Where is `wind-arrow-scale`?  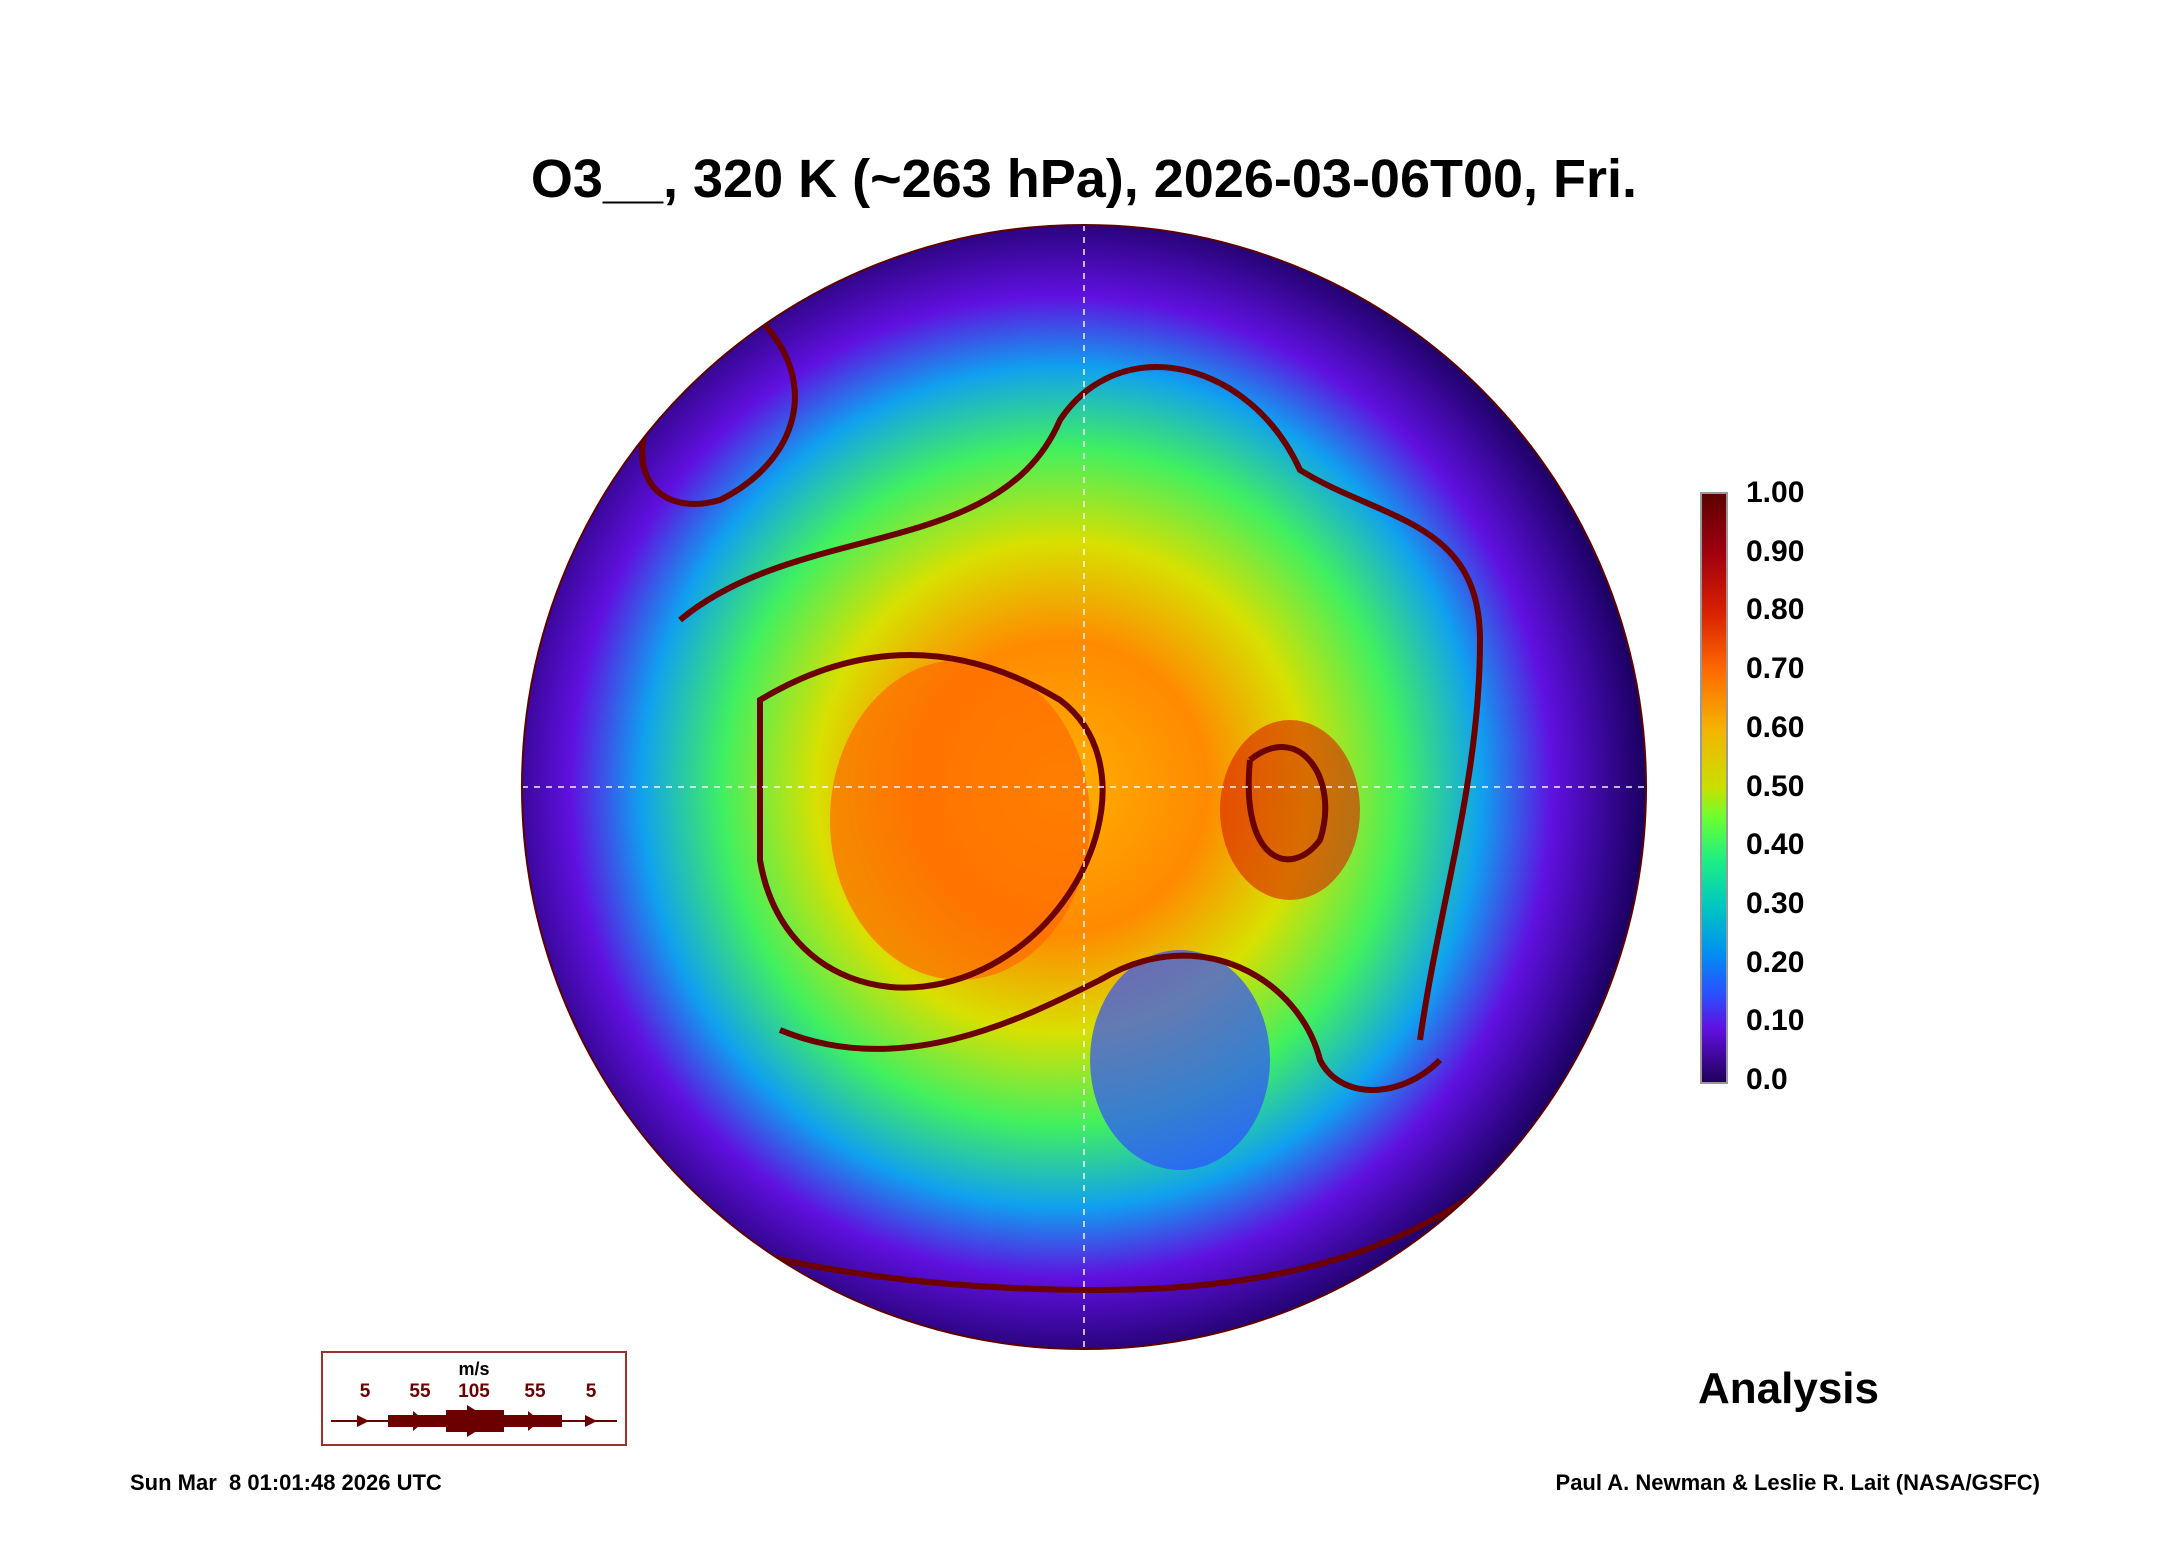
wind-arrow-scale is located at coordinates (474, 1421).